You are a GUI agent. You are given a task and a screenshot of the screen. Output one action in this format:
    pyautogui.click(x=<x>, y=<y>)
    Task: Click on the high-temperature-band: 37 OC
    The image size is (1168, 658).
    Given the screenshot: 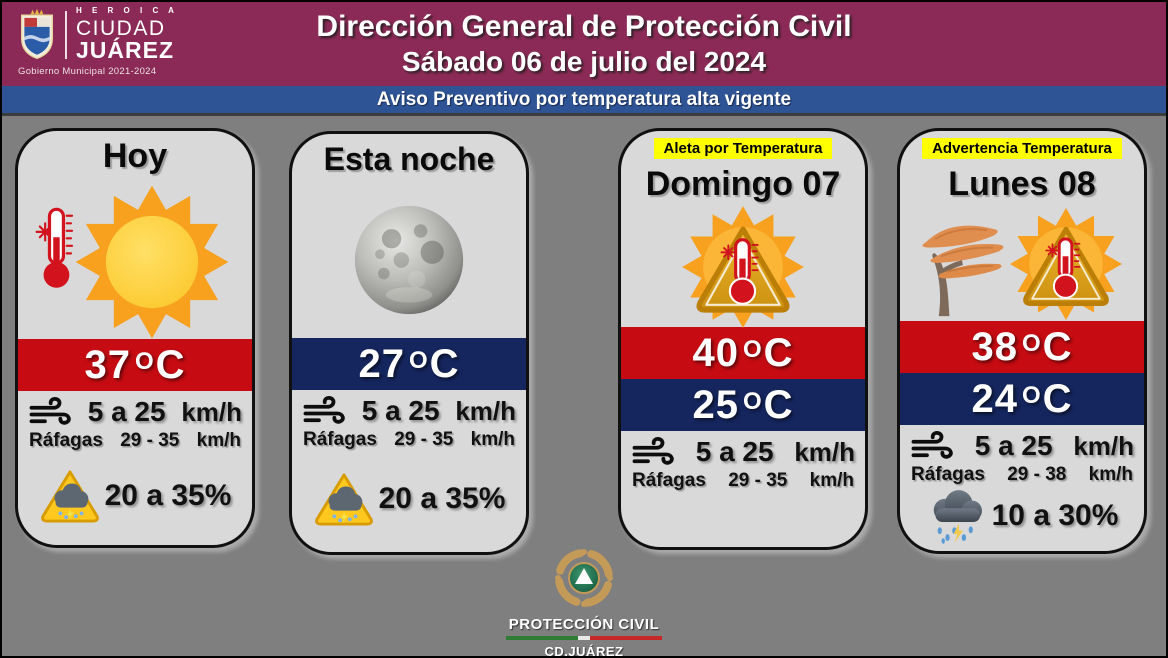 What is the action you would take?
    pyautogui.click(x=135, y=365)
    